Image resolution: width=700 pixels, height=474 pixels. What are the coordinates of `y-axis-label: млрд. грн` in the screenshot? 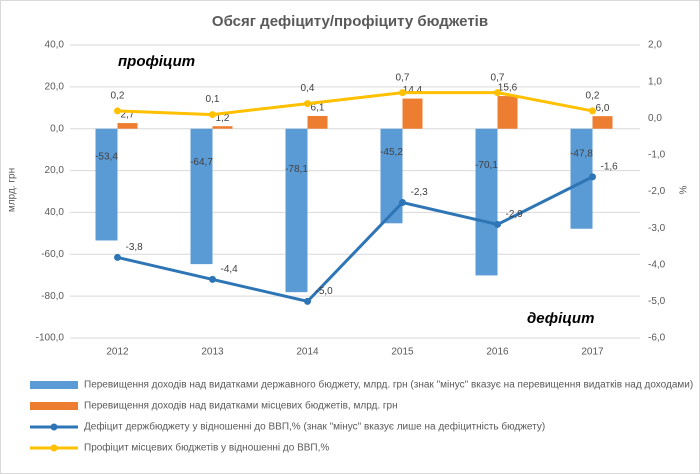 It's located at (12, 190).